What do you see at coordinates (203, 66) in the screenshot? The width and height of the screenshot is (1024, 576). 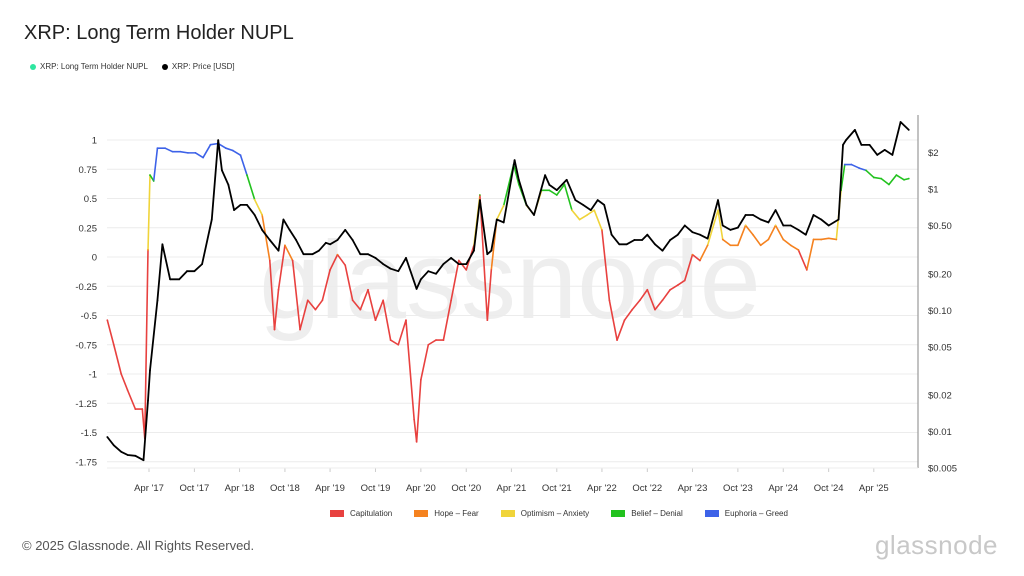 I see `legend-label-price: XRP: Price [USD]` at bounding box center [203, 66].